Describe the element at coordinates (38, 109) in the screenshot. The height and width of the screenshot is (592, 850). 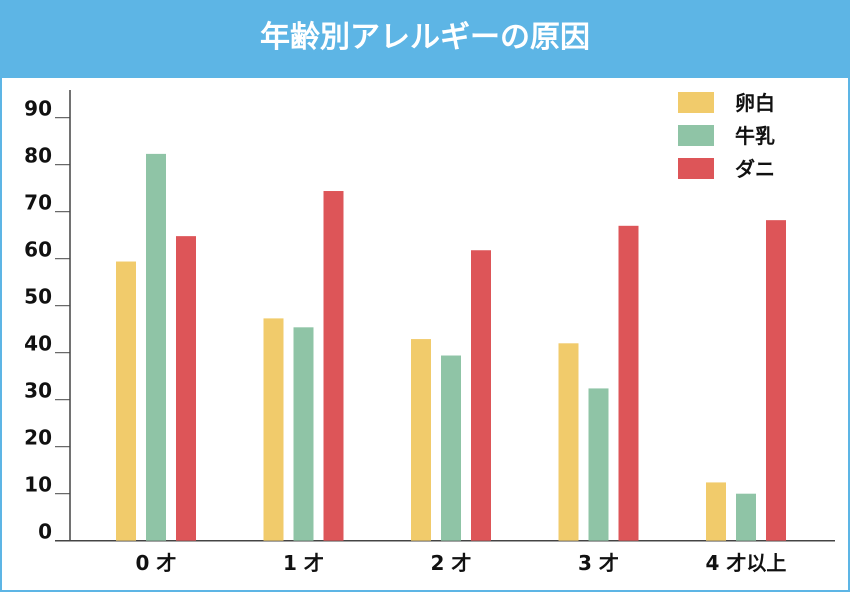
I see `y-tick-label: 90` at that location.